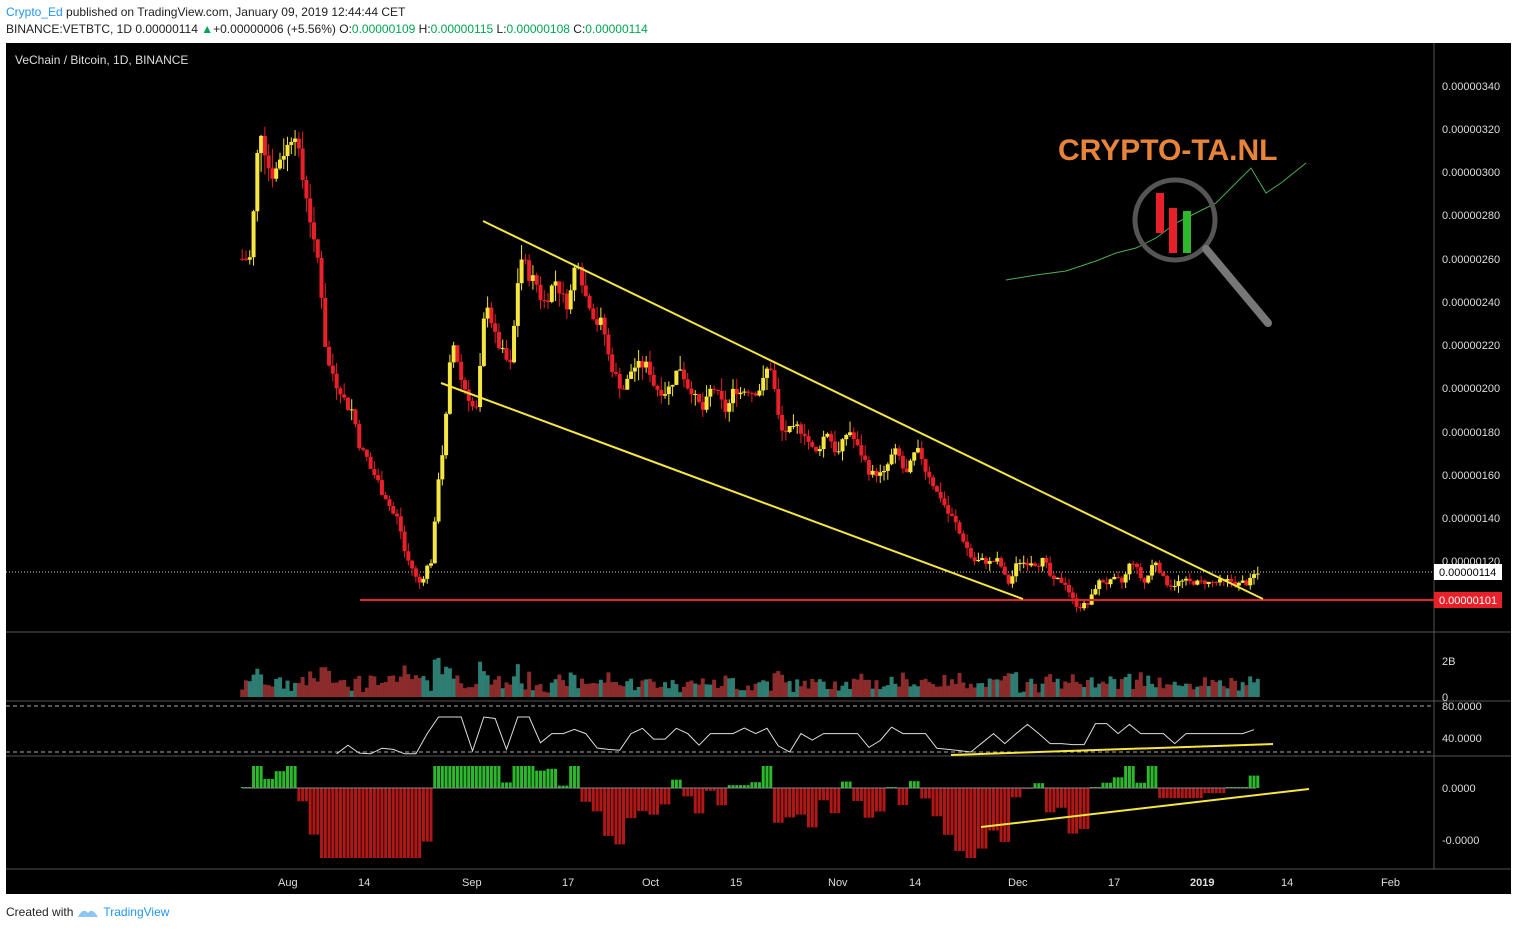  What do you see at coordinates (34, 12) in the screenshot?
I see `author-link: Crypto_Ed` at bounding box center [34, 12].